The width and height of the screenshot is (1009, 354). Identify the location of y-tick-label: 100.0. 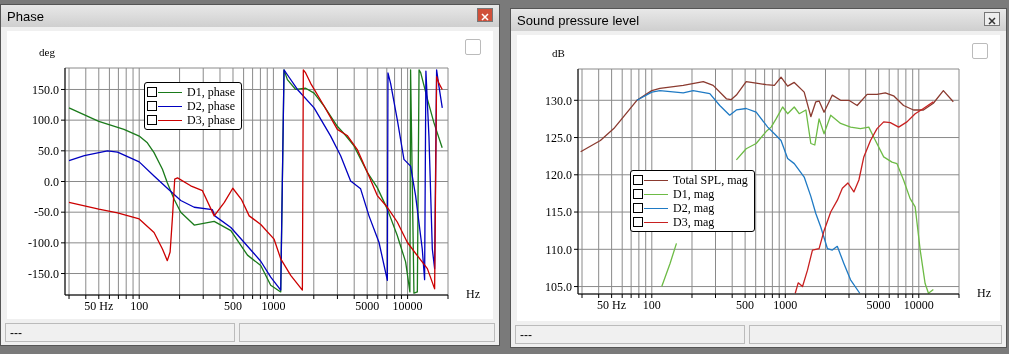
(45, 120).